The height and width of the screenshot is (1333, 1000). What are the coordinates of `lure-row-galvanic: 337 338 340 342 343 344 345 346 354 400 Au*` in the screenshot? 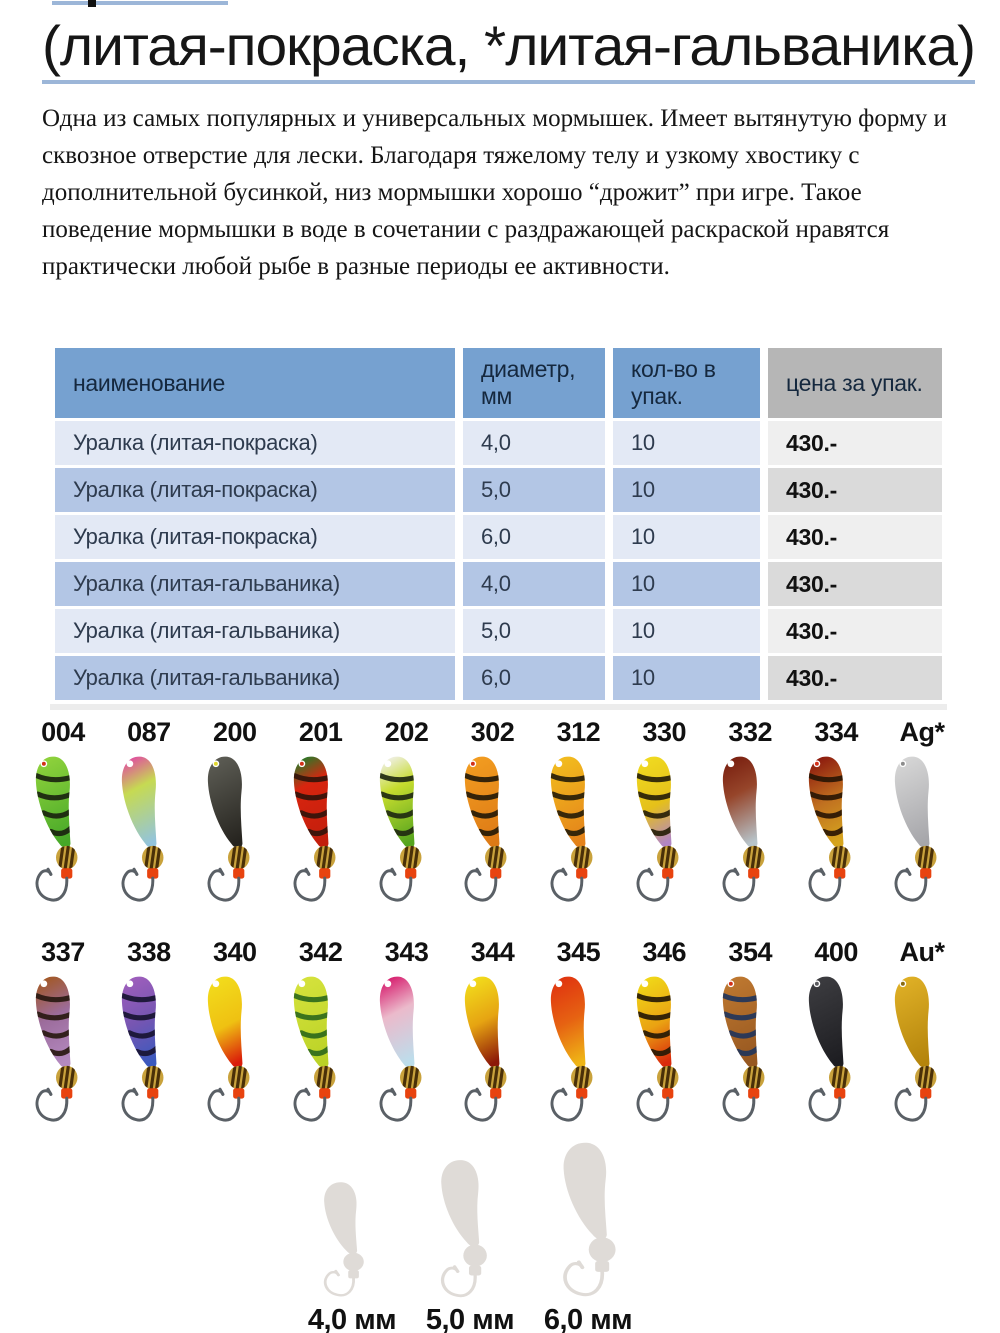 It's located at (492, 1033).